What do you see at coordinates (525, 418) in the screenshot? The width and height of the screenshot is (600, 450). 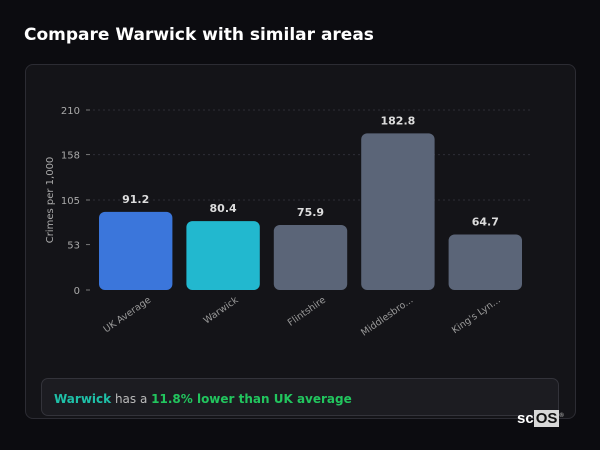 I see `logo-text-a: sc` at bounding box center [525, 418].